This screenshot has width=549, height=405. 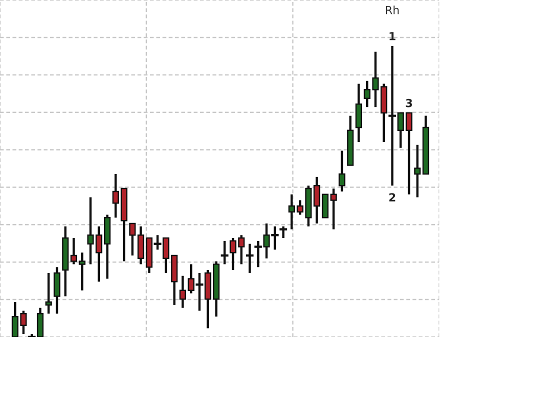 I want to click on annotation: 2, so click(x=392, y=197).